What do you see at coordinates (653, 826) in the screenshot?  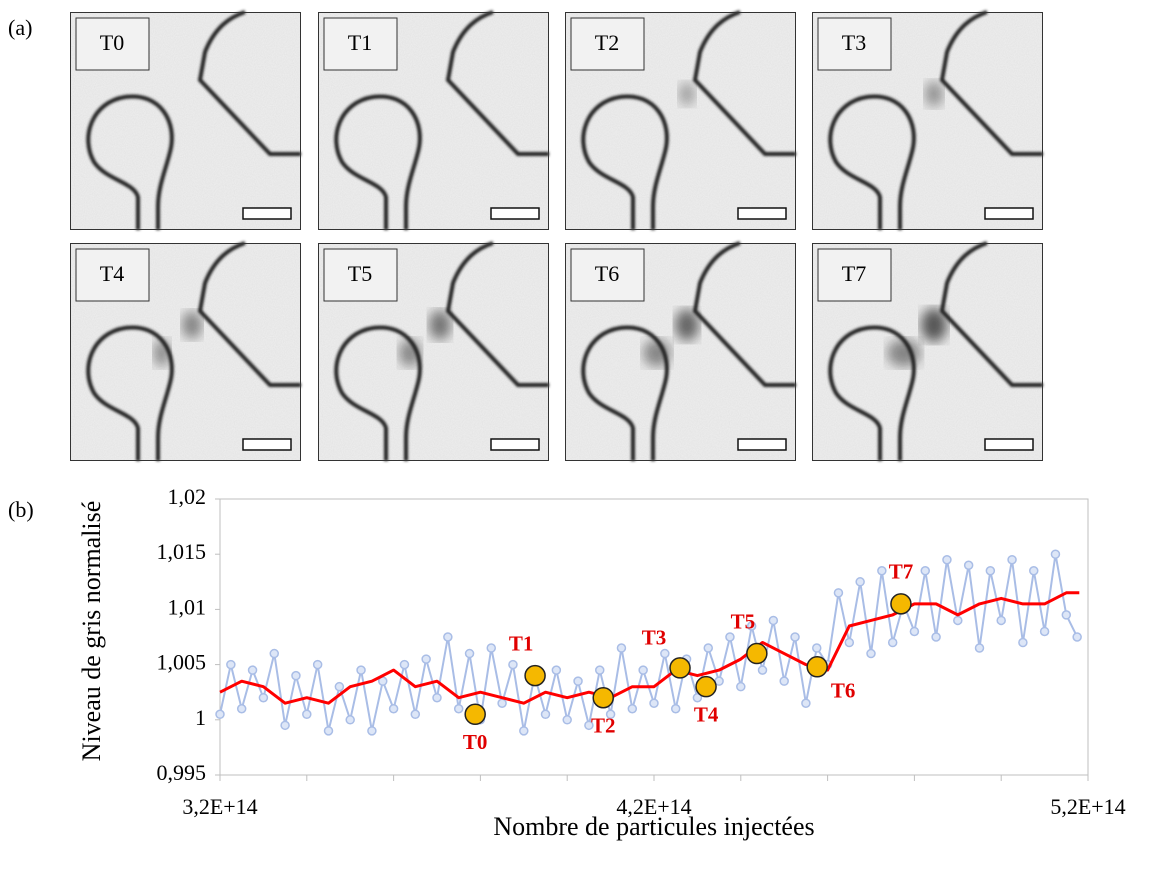 I see `x-axis-label: Nombre de particules injectées` at bounding box center [653, 826].